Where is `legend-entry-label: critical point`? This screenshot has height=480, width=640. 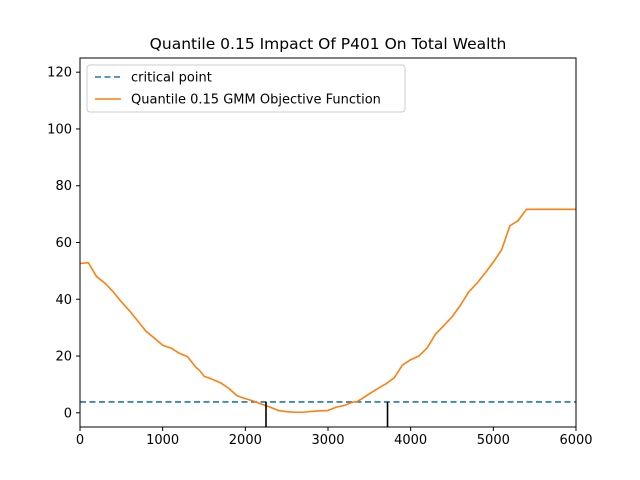 legend-entry-label: critical point is located at coordinates (171, 78).